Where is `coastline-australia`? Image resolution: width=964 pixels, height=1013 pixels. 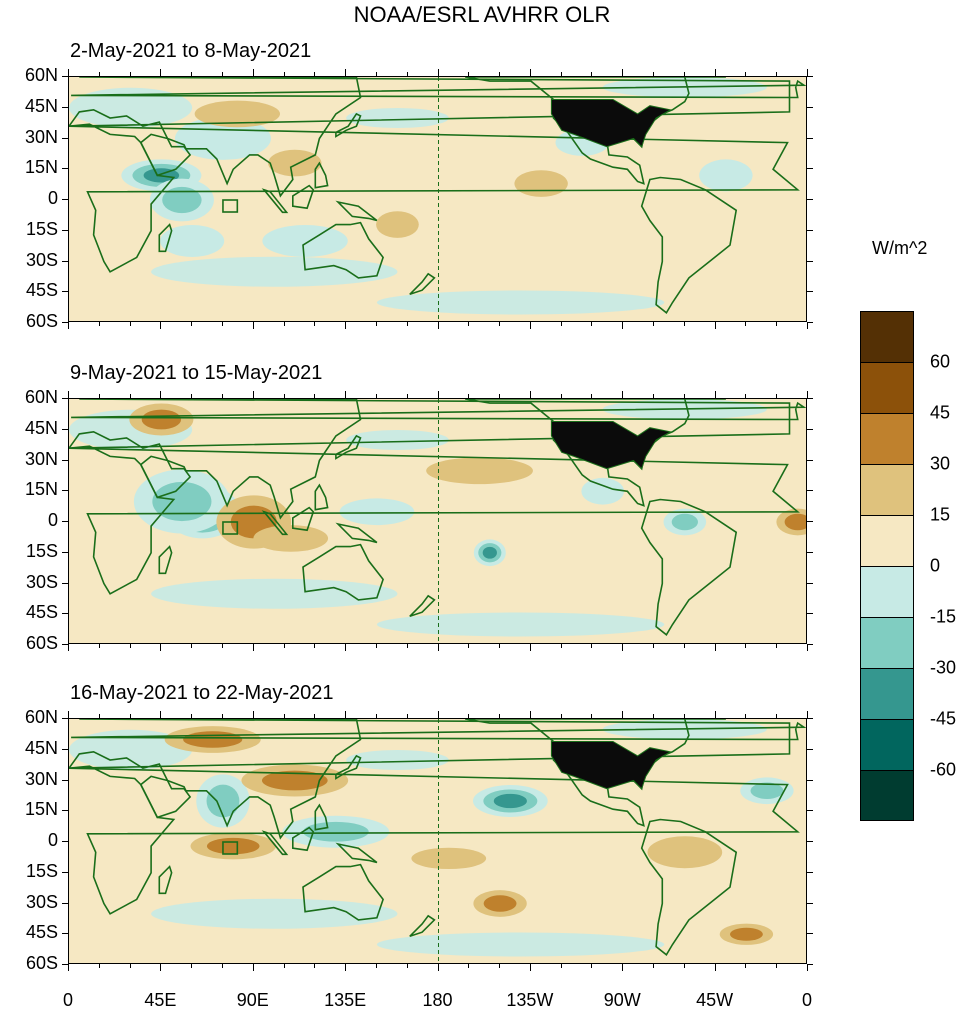 coastline-australia is located at coordinates (343, 572).